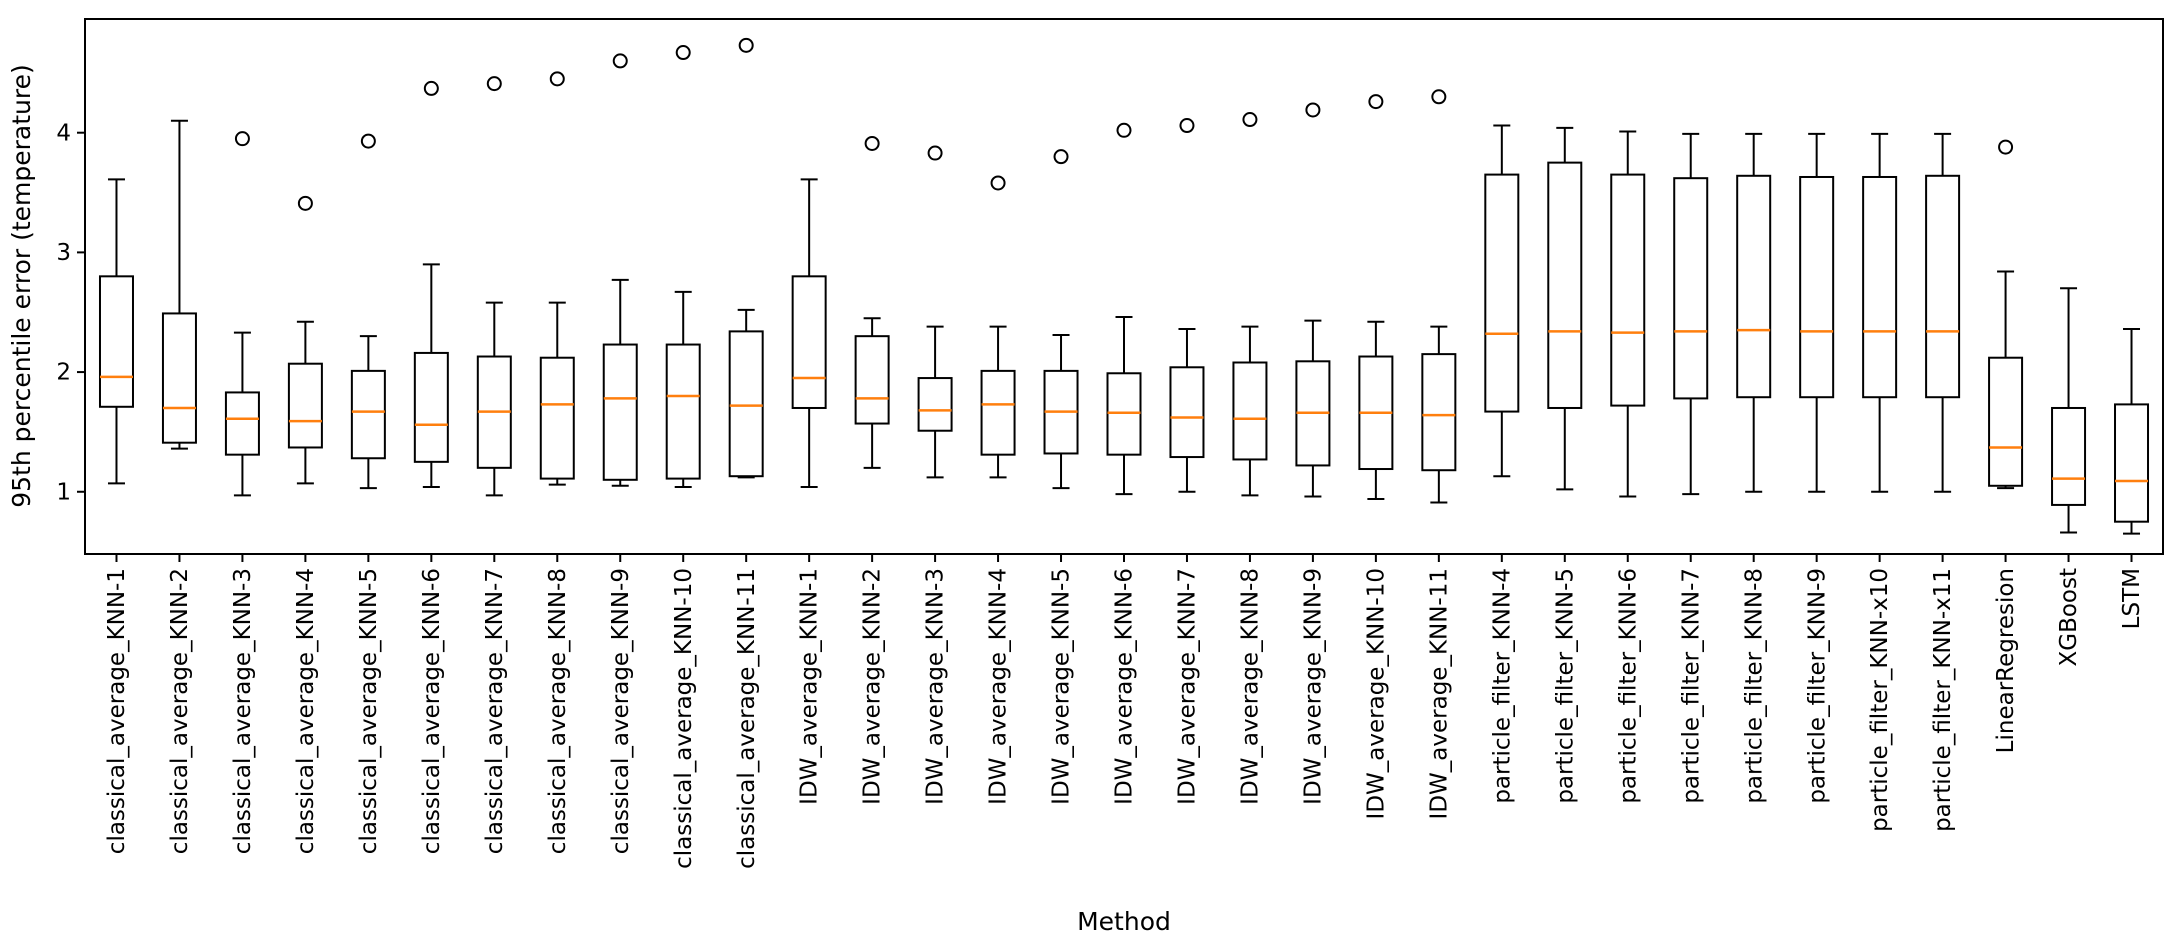 This screenshot has height=951, width=2184. Describe the element at coordinates (63, 492) in the screenshot. I see `y-tick-label: 1` at that location.